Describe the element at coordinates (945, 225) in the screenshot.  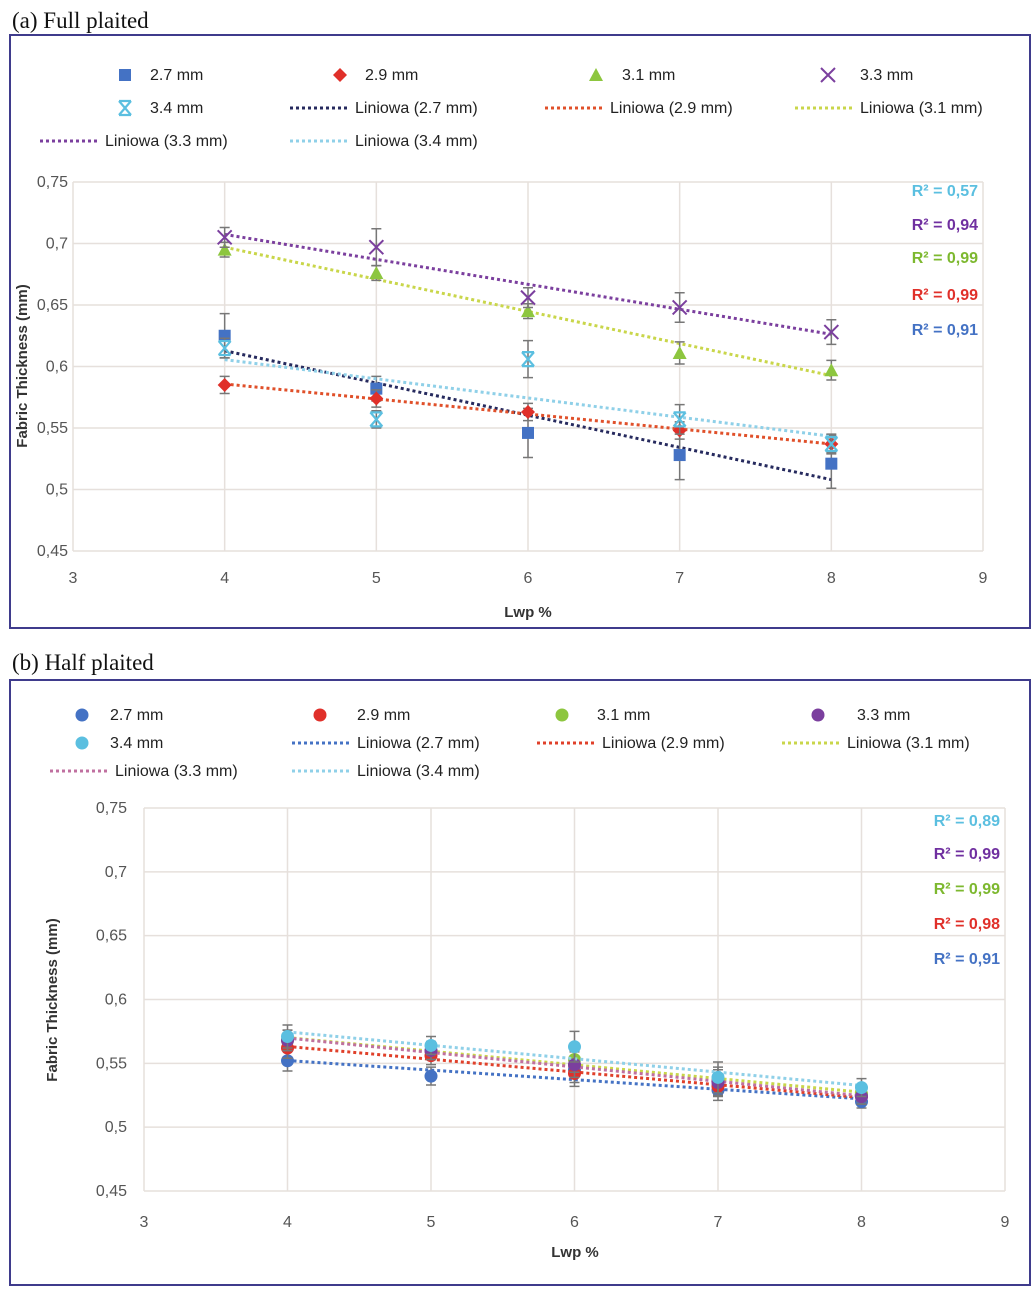
I see `r-squared-label: R² = 0,94` at that location.